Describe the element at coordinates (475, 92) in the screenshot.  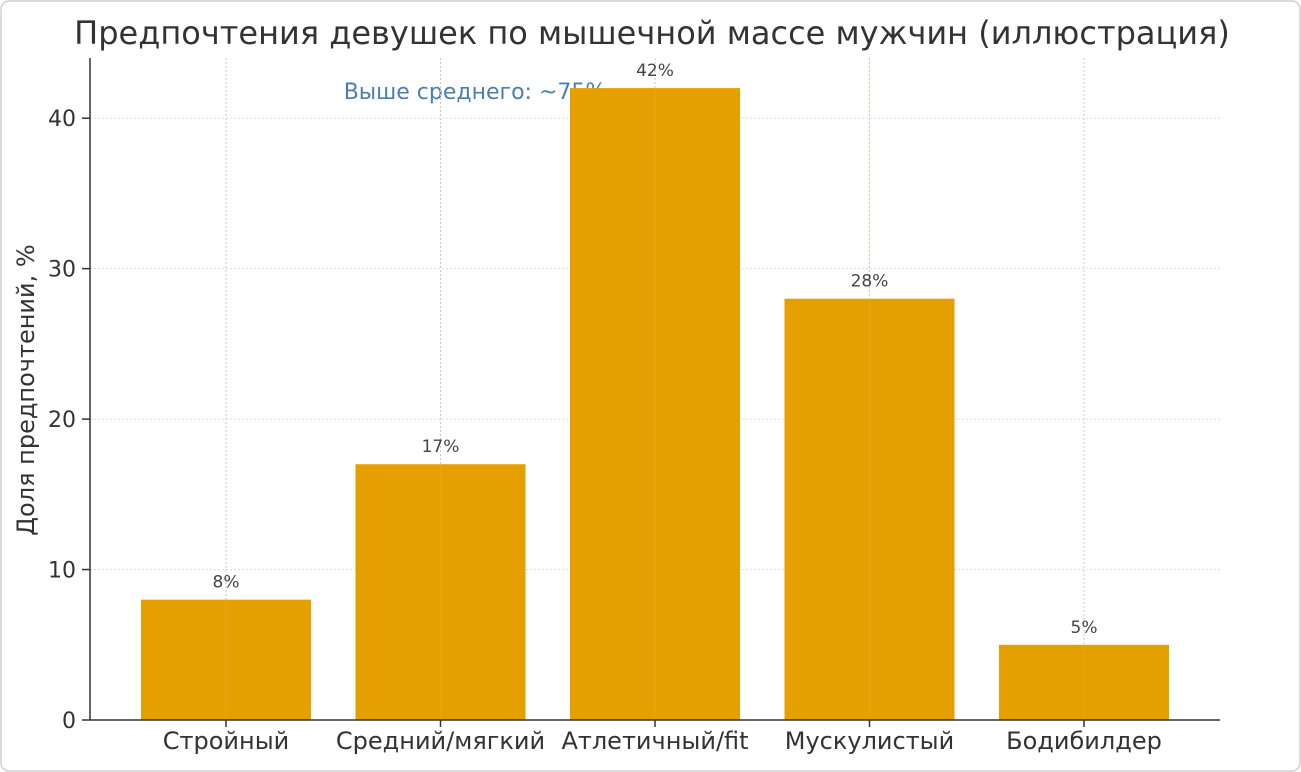
I see `annotation-above-average: Выше среднего: ~75%` at that location.